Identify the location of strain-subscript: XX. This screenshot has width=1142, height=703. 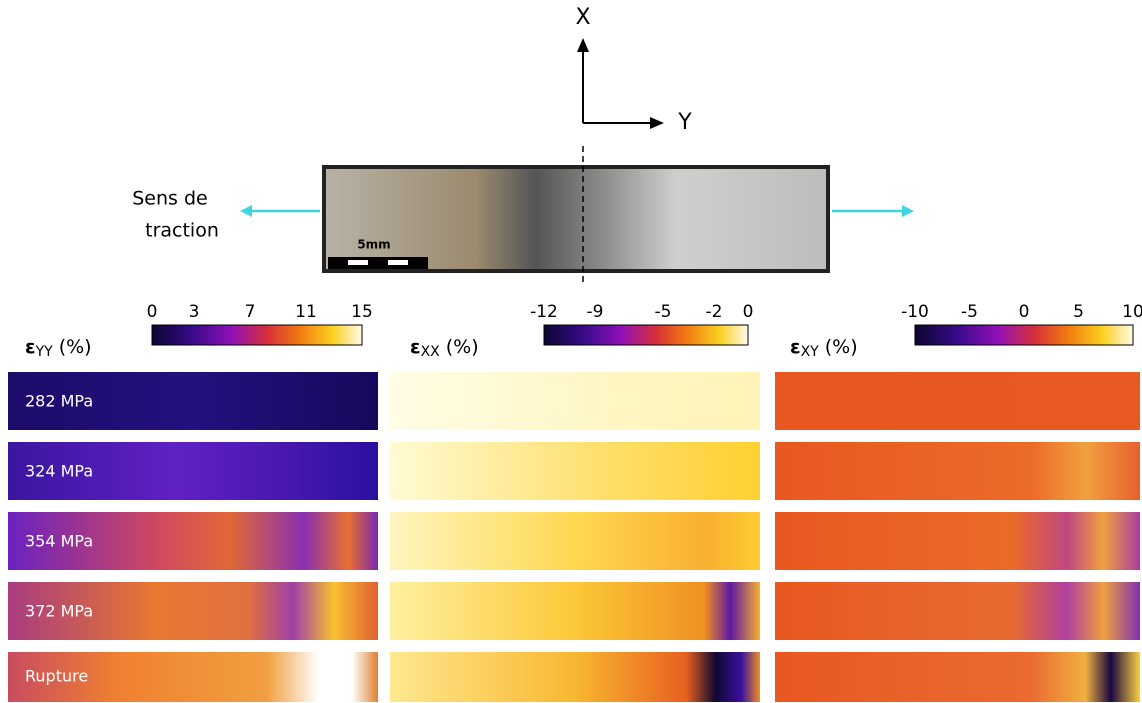
(431, 352).